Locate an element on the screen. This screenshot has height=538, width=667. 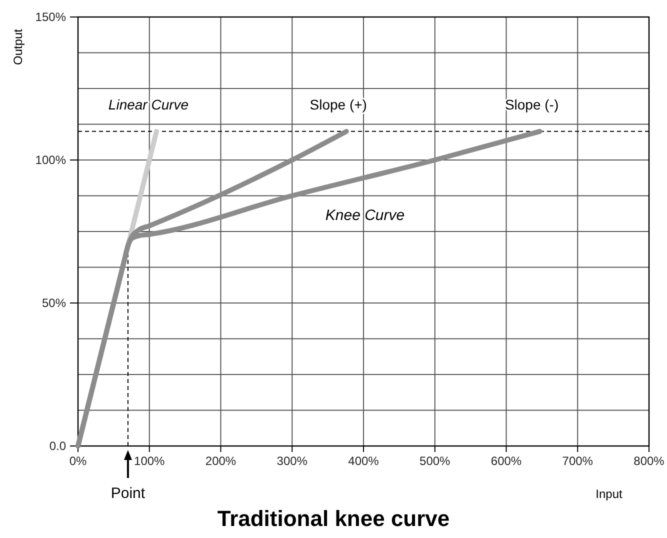
x-tick-label: 700% is located at coordinates (578, 461).